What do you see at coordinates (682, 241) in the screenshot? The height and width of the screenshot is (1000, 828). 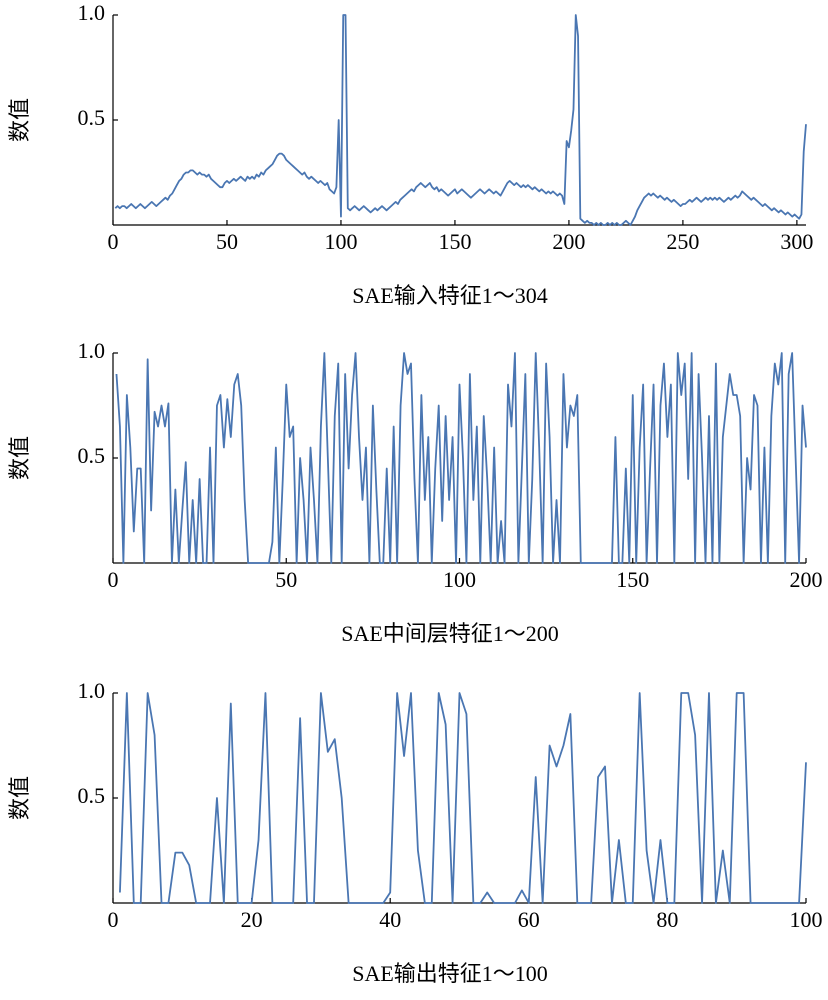 I see `x-tick-label: 250` at bounding box center [682, 241].